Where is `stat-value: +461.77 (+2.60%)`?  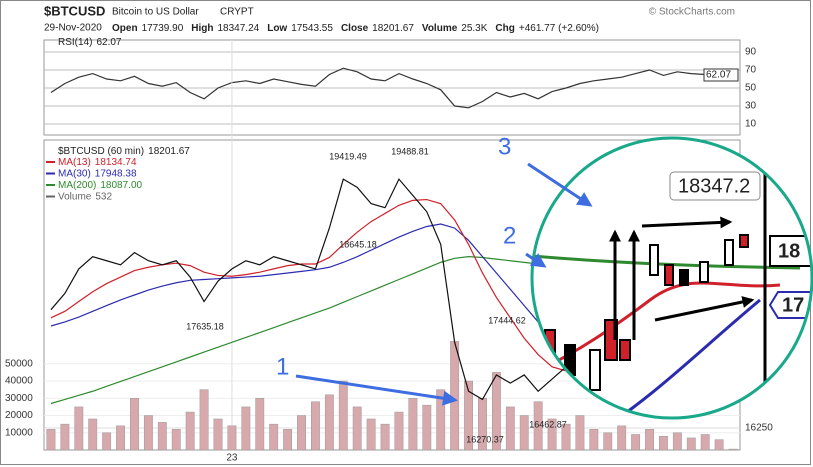 stat-value: +461.77 (+2.60%) is located at coordinates (559, 28).